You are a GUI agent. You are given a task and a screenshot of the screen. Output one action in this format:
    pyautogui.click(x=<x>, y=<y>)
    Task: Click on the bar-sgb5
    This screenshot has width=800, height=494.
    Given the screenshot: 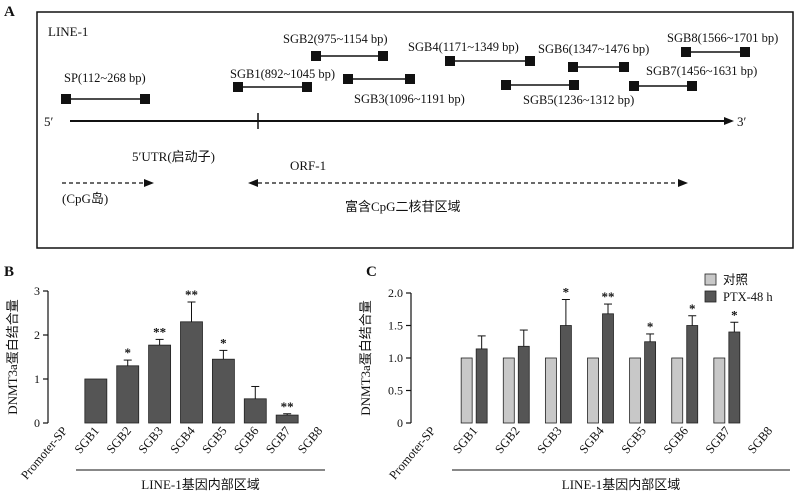 What is the action you would take?
    pyautogui.click(x=223, y=391)
    